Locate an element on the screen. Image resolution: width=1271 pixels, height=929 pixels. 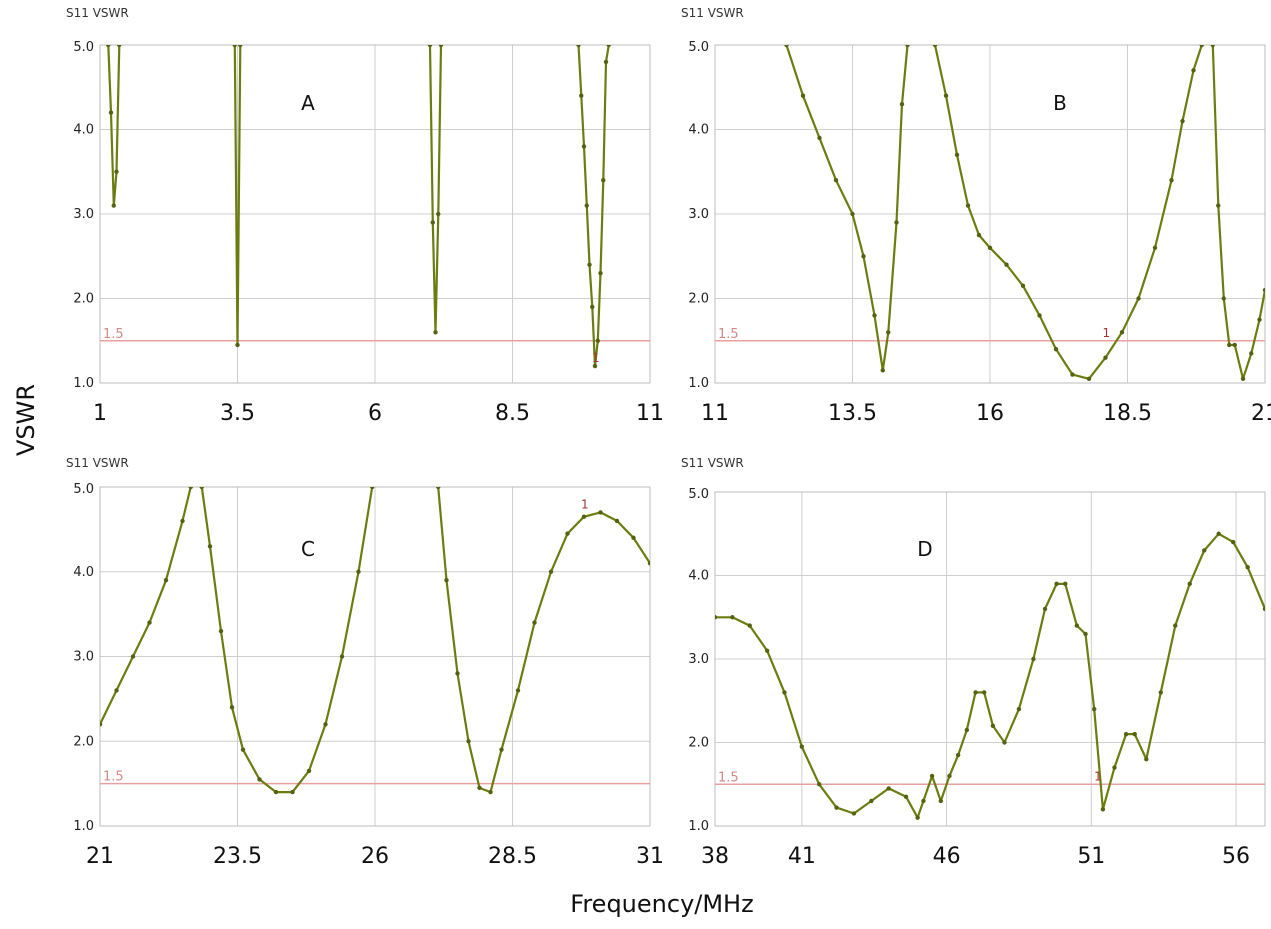
x-tick-label: 31 is located at coordinates (650, 856).